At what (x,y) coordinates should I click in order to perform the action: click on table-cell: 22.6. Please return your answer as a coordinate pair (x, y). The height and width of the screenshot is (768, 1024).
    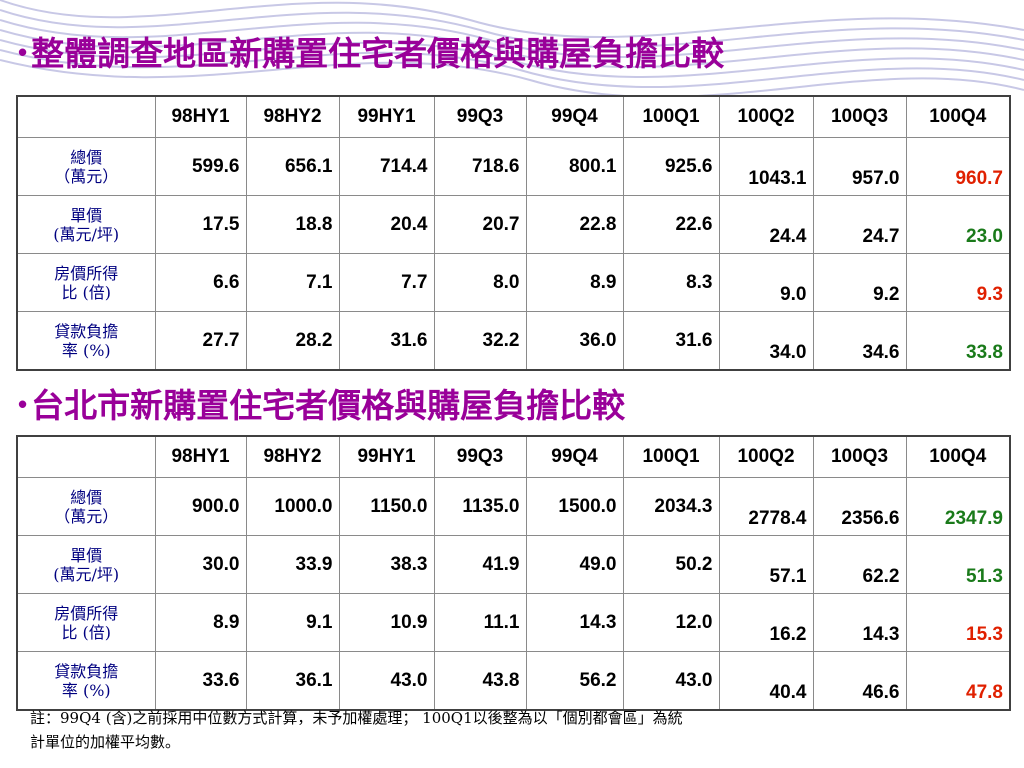
    Looking at the image, I should click on (671, 224).